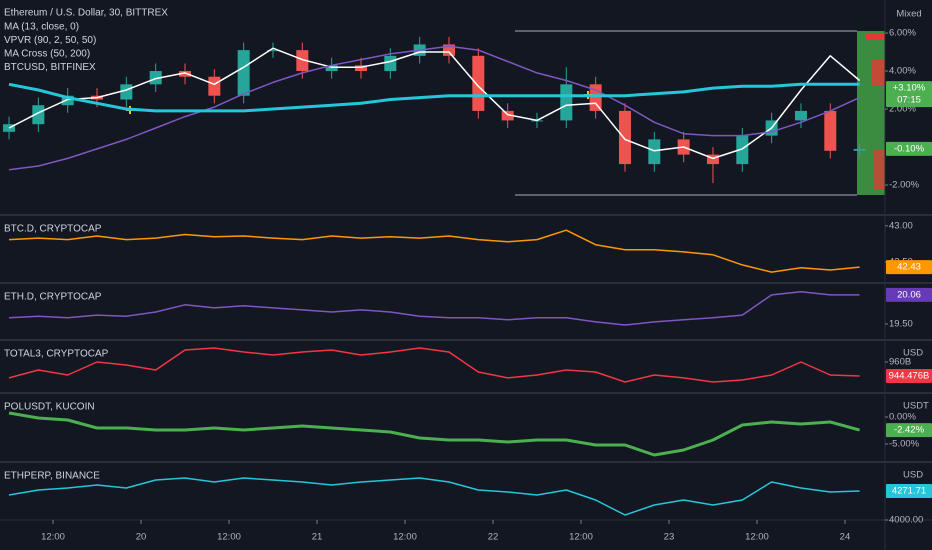  What do you see at coordinates (53, 229) in the screenshot?
I see `pane-title: BTC.D, CRYPTOCAP` at bounding box center [53, 229].